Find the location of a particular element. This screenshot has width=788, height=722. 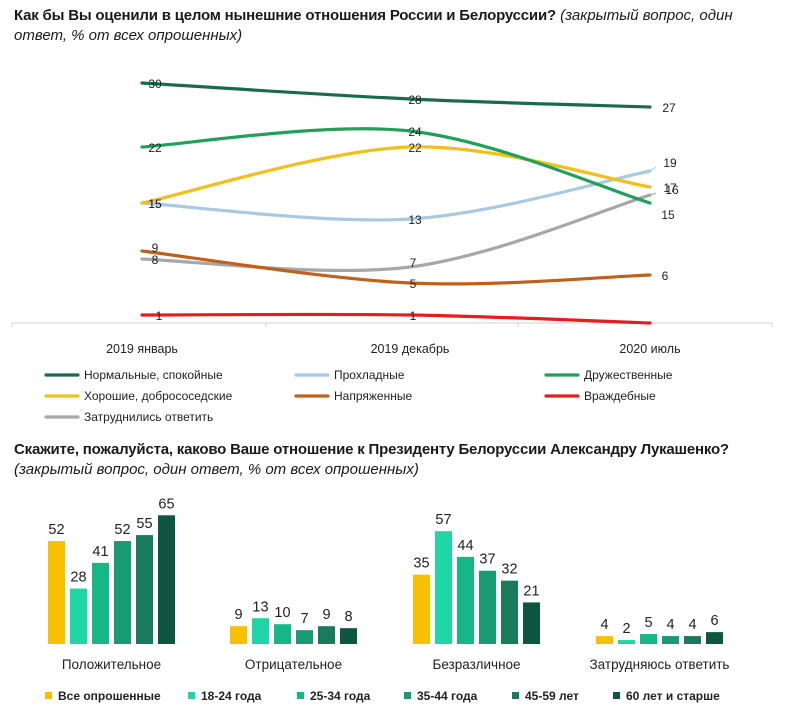

data-label: 5 is located at coordinates (413, 284).